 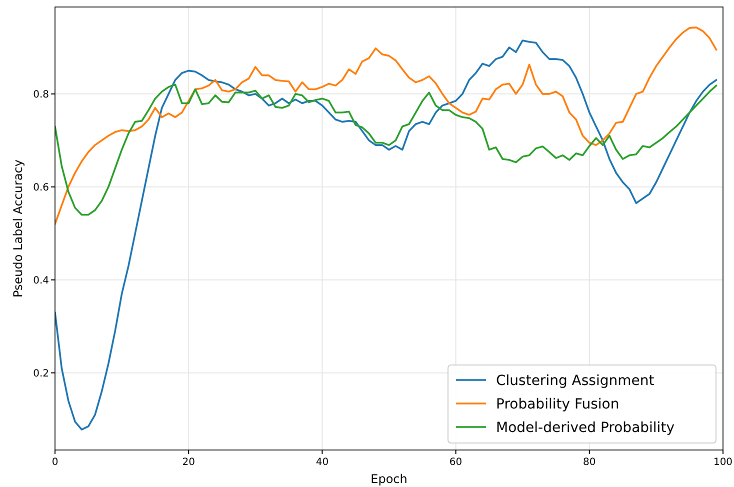 What do you see at coordinates (41, 280) in the screenshot?
I see `y-tick-label: 0.4` at bounding box center [41, 280].